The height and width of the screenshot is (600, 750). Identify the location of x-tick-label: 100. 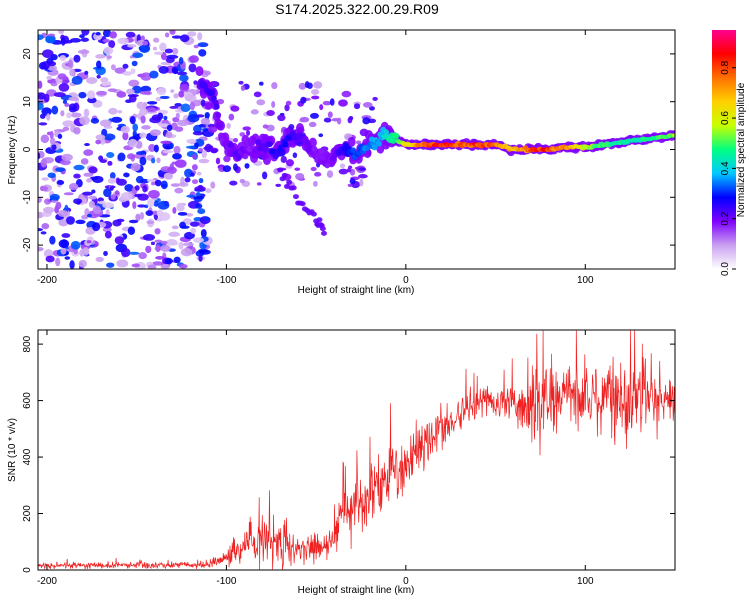
(585, 581).